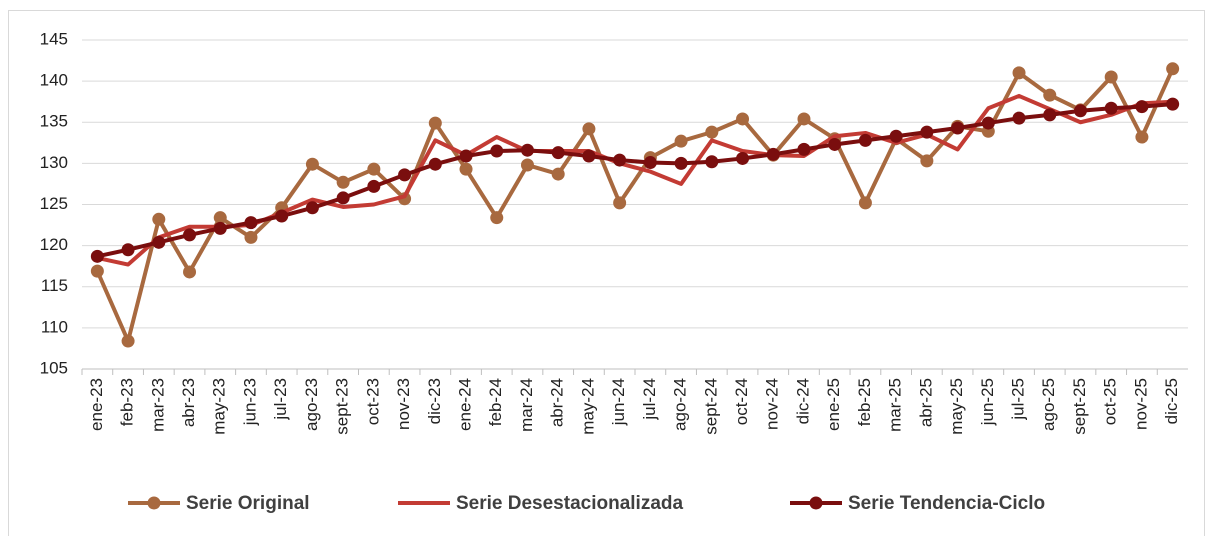 Image resolution: width=1215 pixels, height=536 pixels. I want to click on x-tick-label: jun-23, so click(249, 402).